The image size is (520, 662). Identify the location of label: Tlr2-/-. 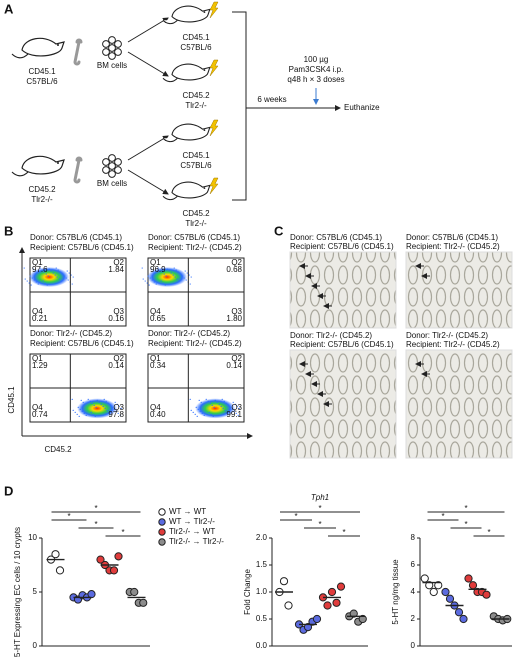
(42, 199).